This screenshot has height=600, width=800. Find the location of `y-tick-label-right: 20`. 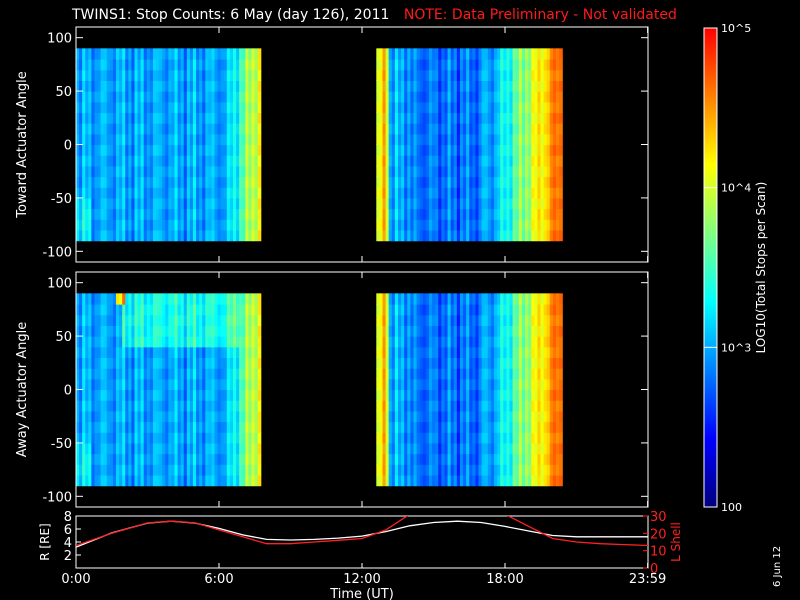

y-tick-label-right: 20 is located at coordinates (658, 534).